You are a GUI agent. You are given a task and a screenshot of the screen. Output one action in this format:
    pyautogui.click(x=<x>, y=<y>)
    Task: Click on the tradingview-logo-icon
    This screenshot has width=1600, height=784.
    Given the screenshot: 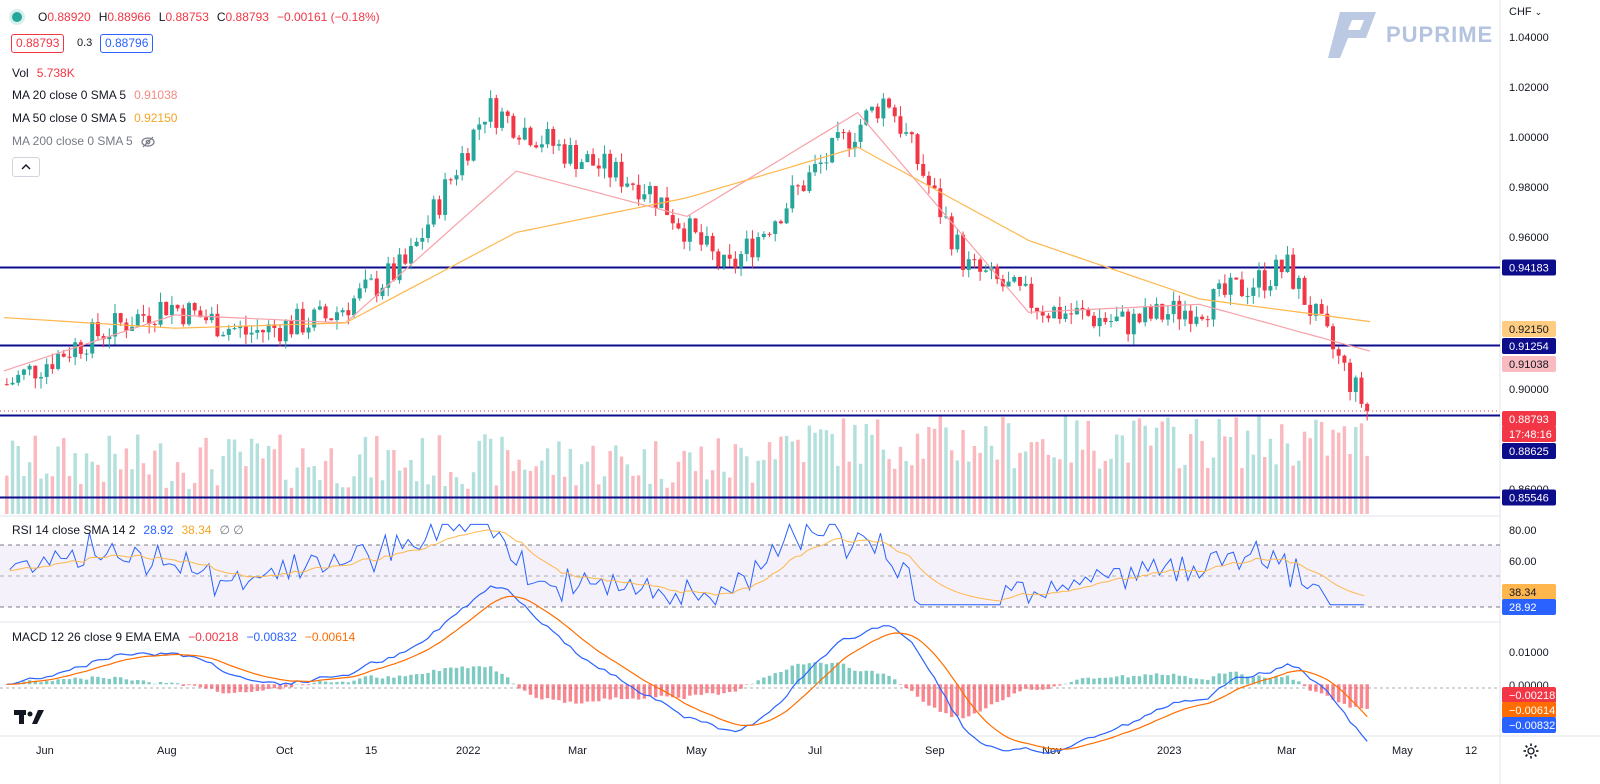 What is the action you would take?
    pyautogui.click(x=29, y=719)
    